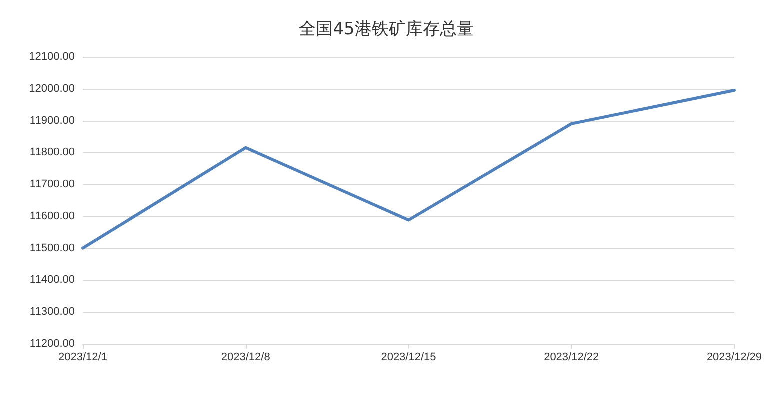 This screenshot has height=399, width=773. What do you see at coordinates (52, 152) in the screenshot?
I see `y-tick-label: 11800.00` at bounding box center [52, 152].